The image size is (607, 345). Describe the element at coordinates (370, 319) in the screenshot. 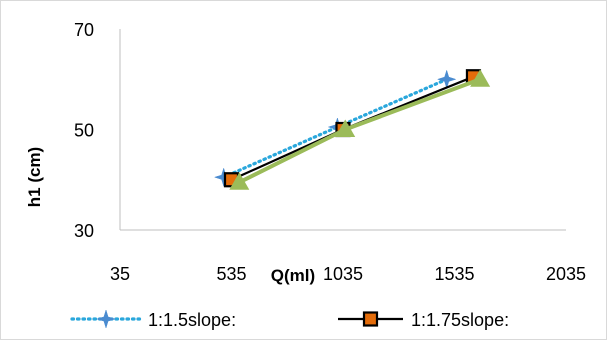

I see `series-marker-square` at that location.